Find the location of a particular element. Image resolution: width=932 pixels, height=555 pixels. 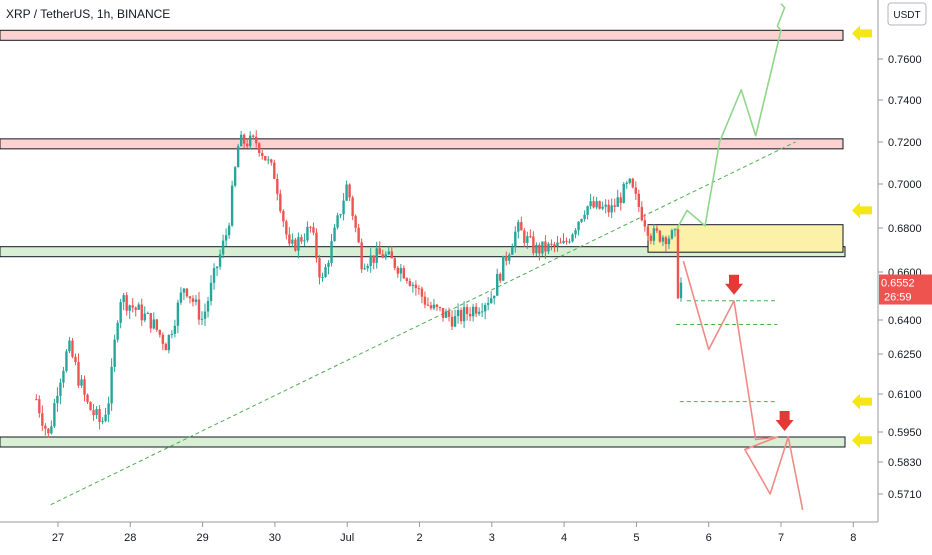

annotation-arrows-layer is located at coordinates (798, 237).